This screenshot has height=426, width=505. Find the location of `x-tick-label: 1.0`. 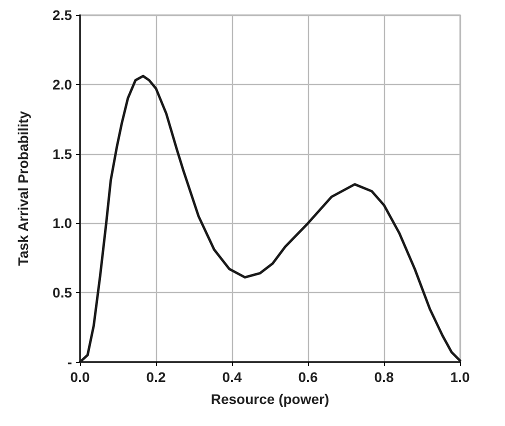

x-tick-label: 1.0 is located at coordinates (460, 377).